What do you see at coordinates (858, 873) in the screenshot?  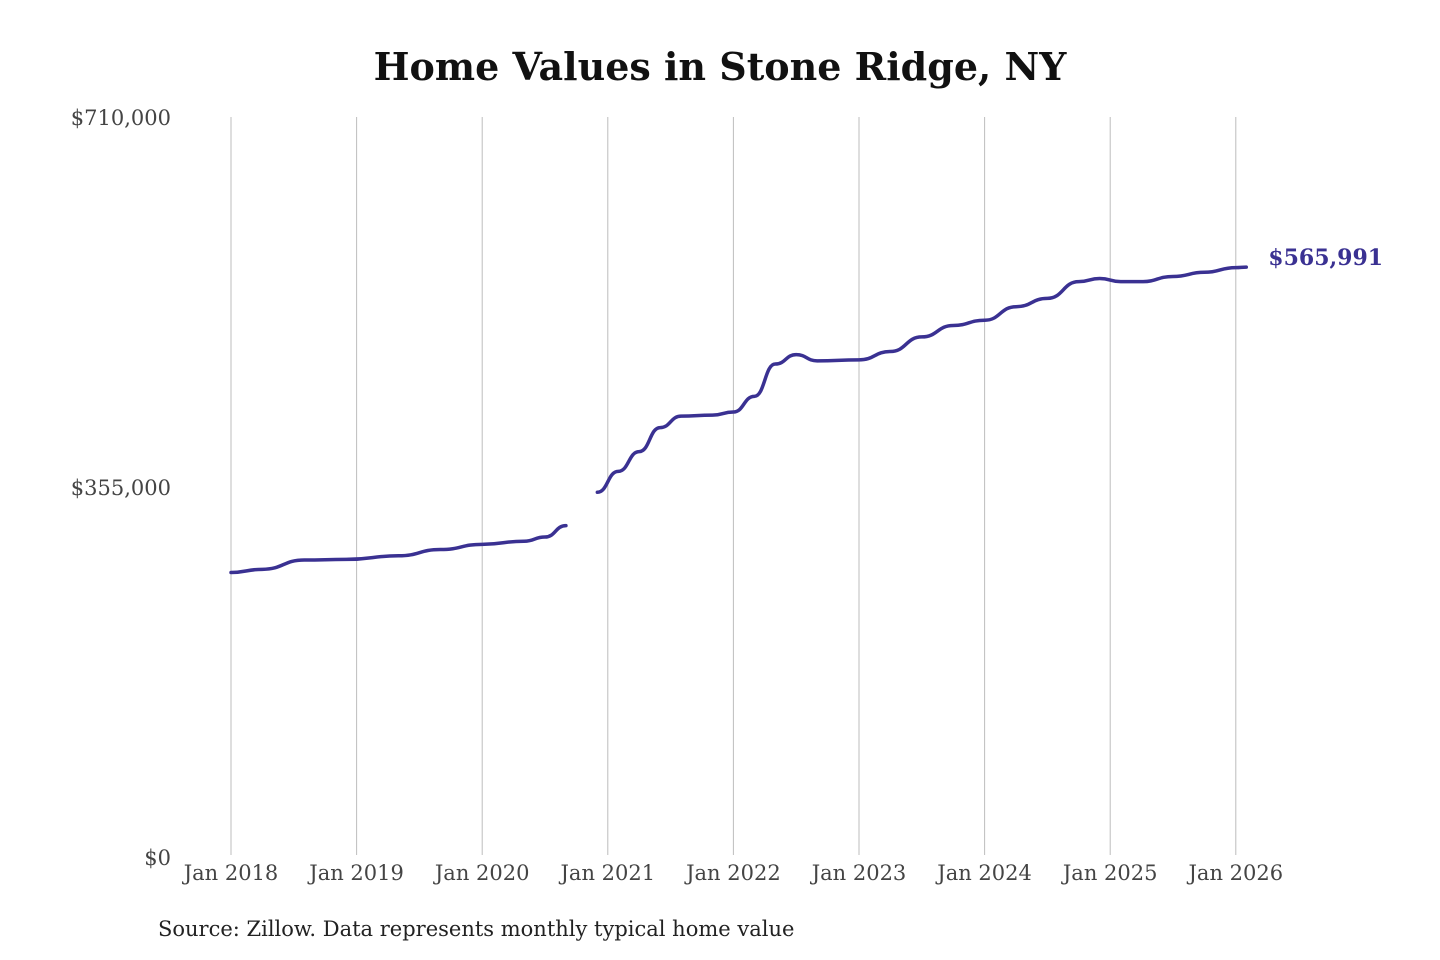 I see `x-tick-label: Jan 2023` at bounding box center [858, 873].